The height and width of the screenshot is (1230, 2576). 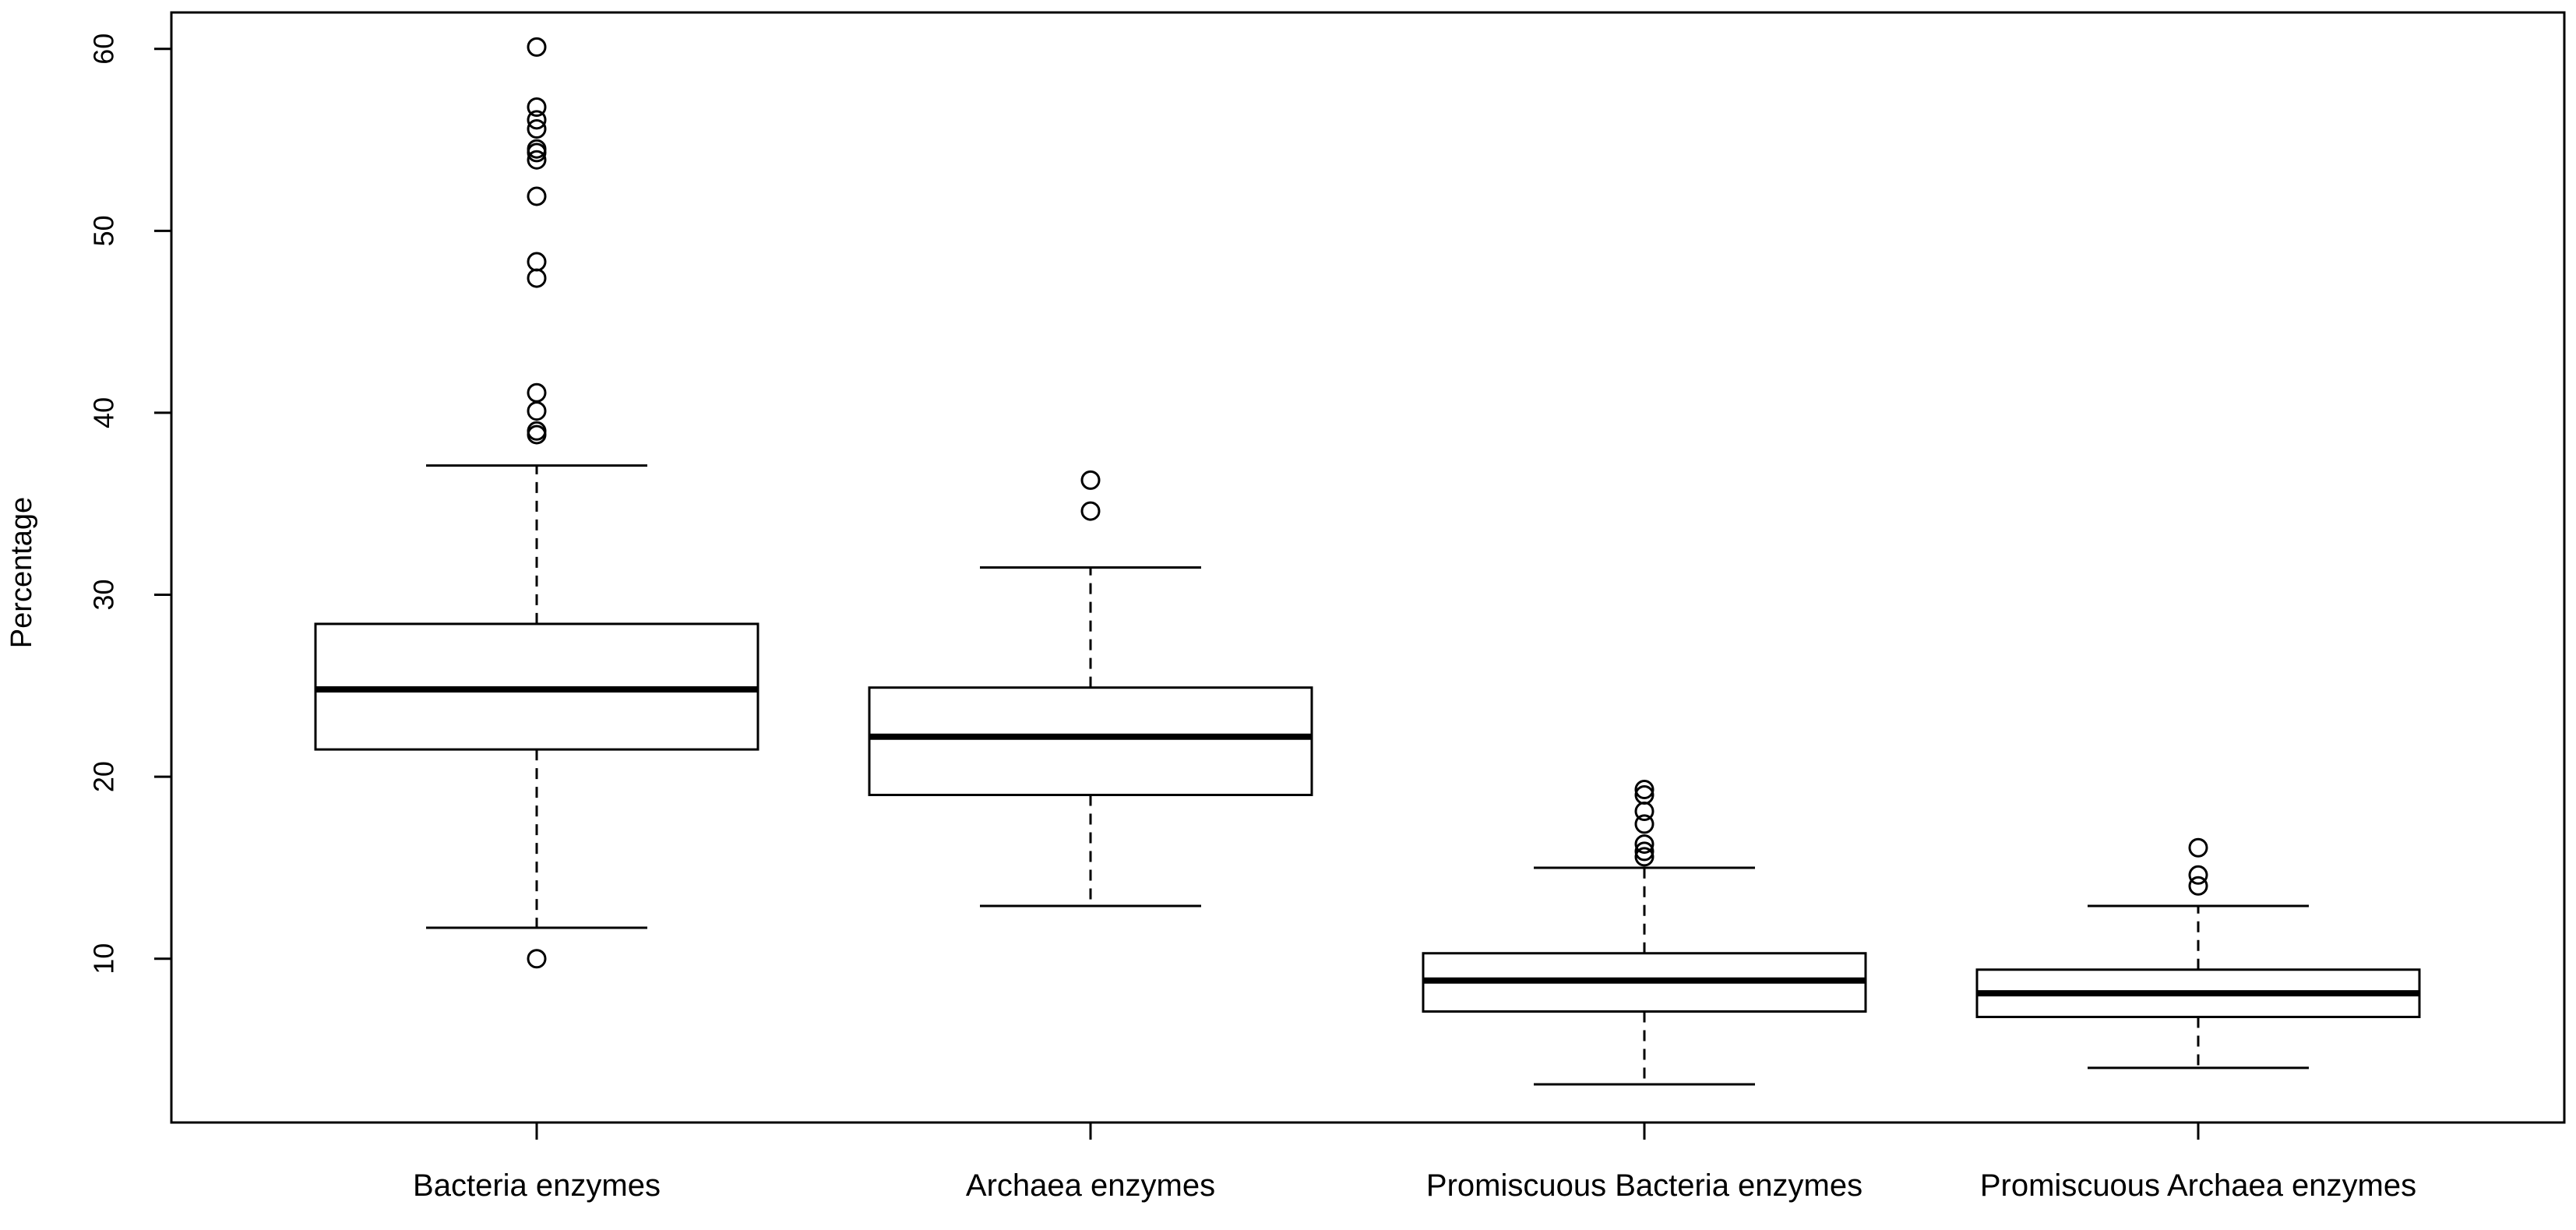 I want to click on y-tick-label: 30, so click(x=104, y=595).